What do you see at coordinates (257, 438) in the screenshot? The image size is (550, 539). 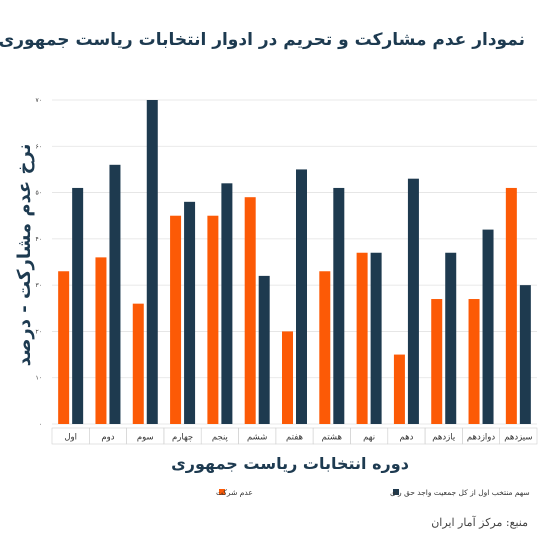 I see `x-category-label: ششم` at bounding box center [257, 438].